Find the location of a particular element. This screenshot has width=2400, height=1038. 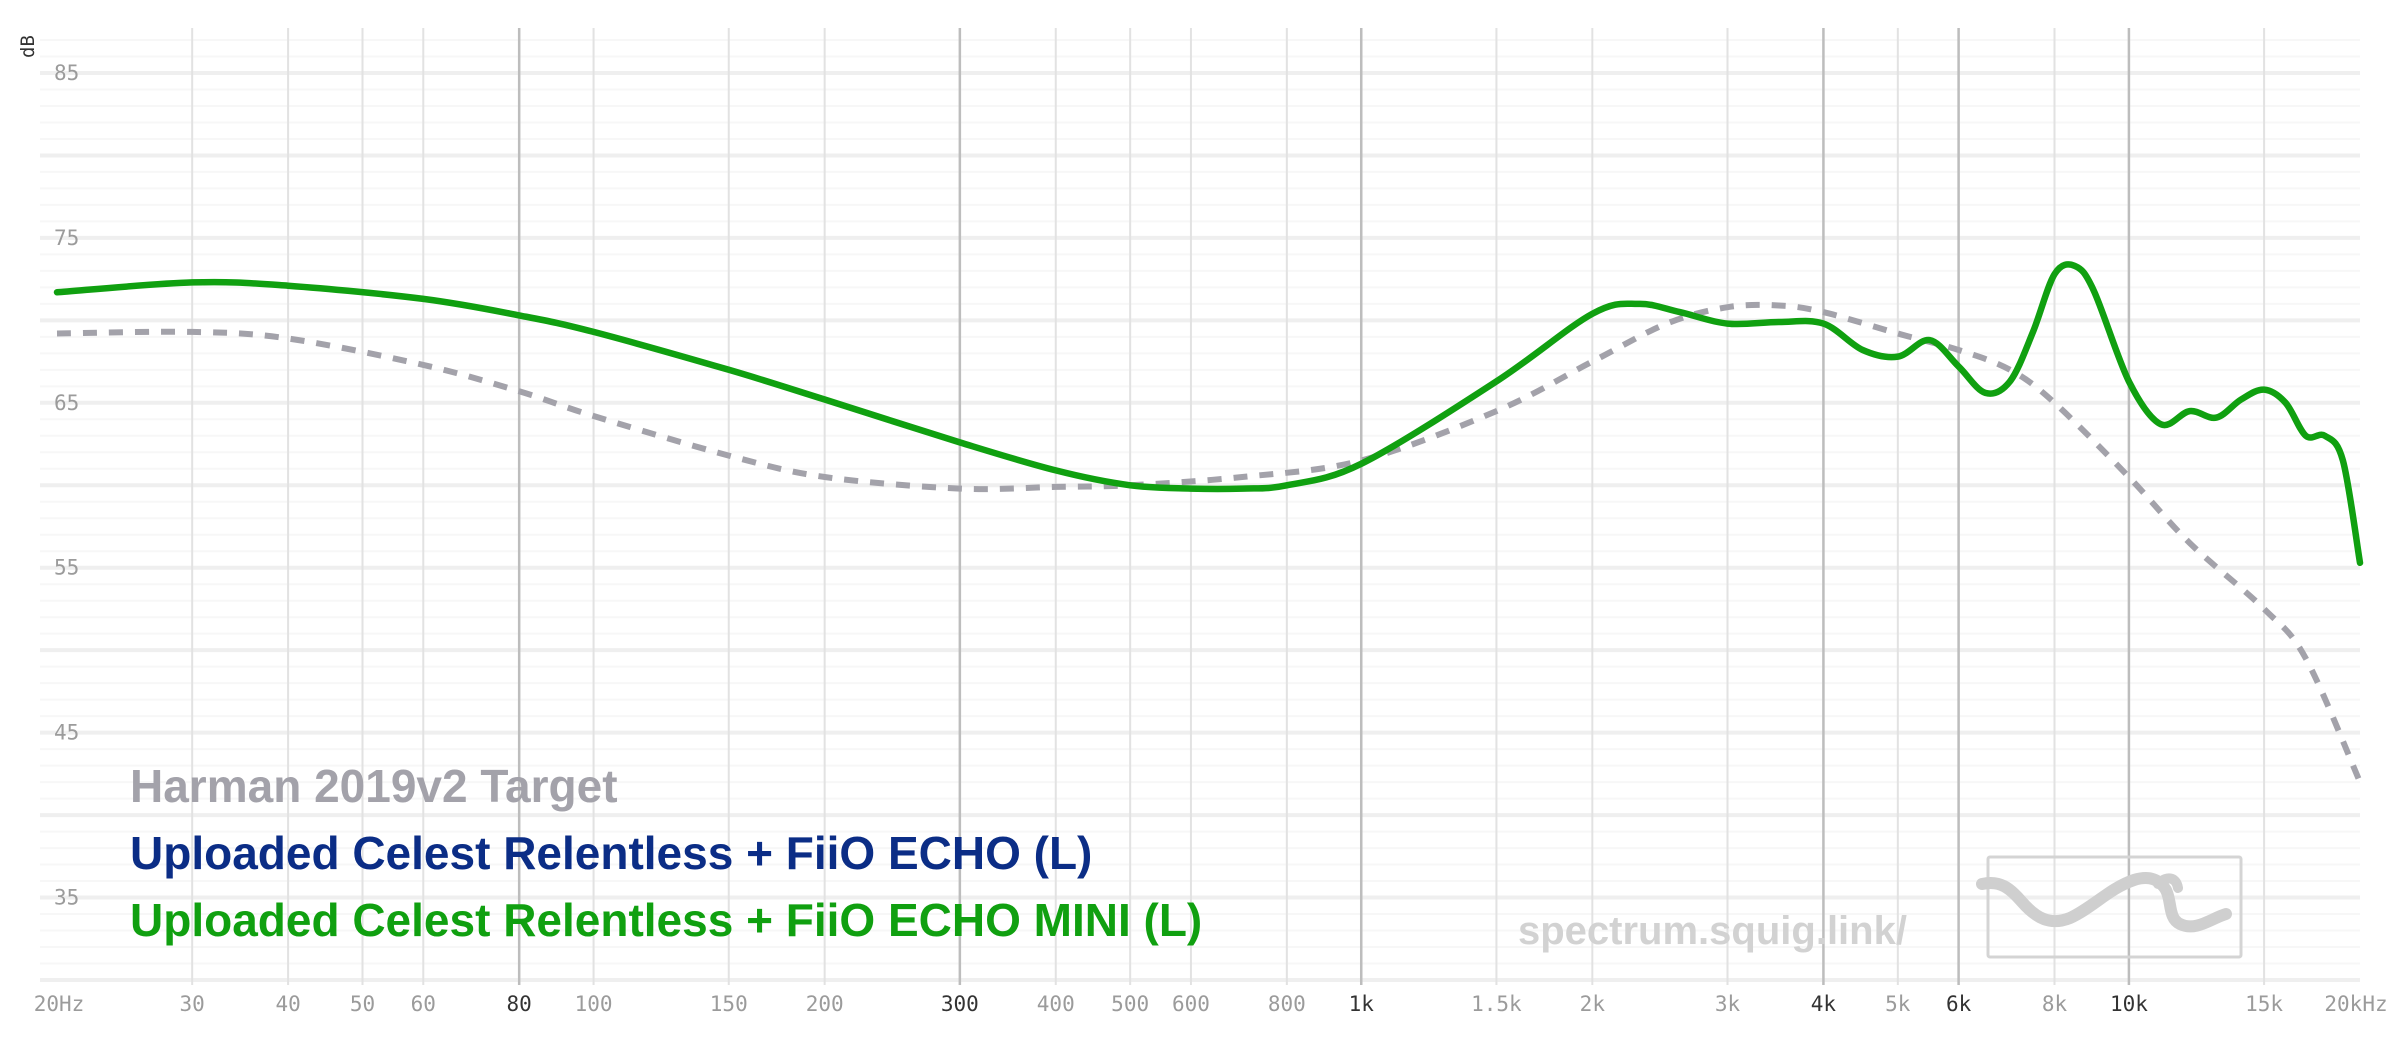

x-tick-label: 1k is located at coordinates (1362, 1004).